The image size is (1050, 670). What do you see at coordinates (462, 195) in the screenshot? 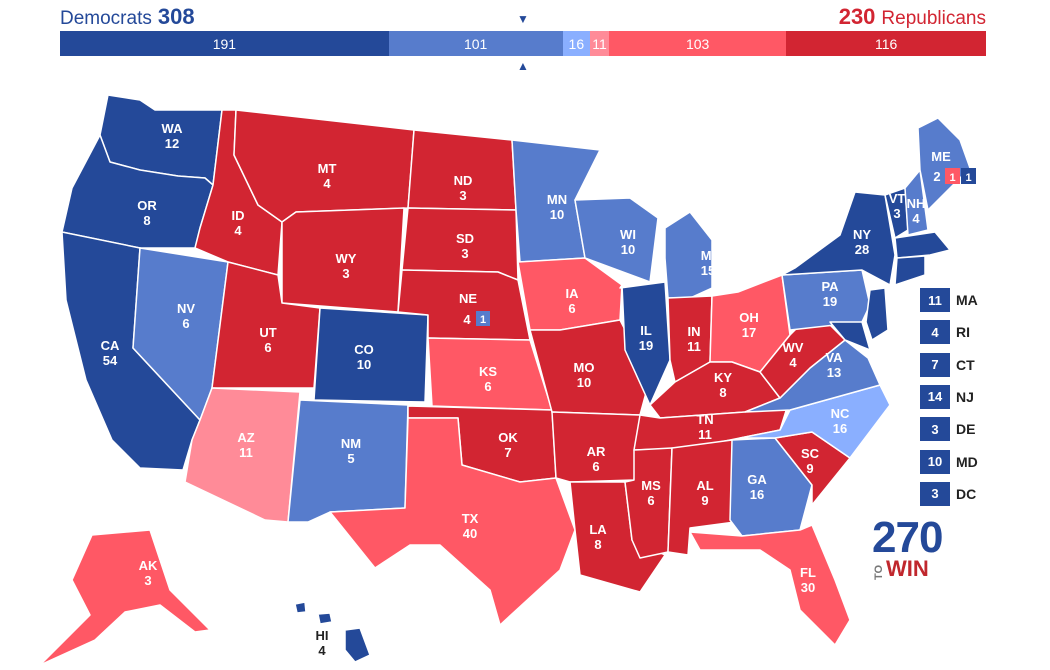
I see `state-ev-ND: 3` at bounding box center [462, 195].